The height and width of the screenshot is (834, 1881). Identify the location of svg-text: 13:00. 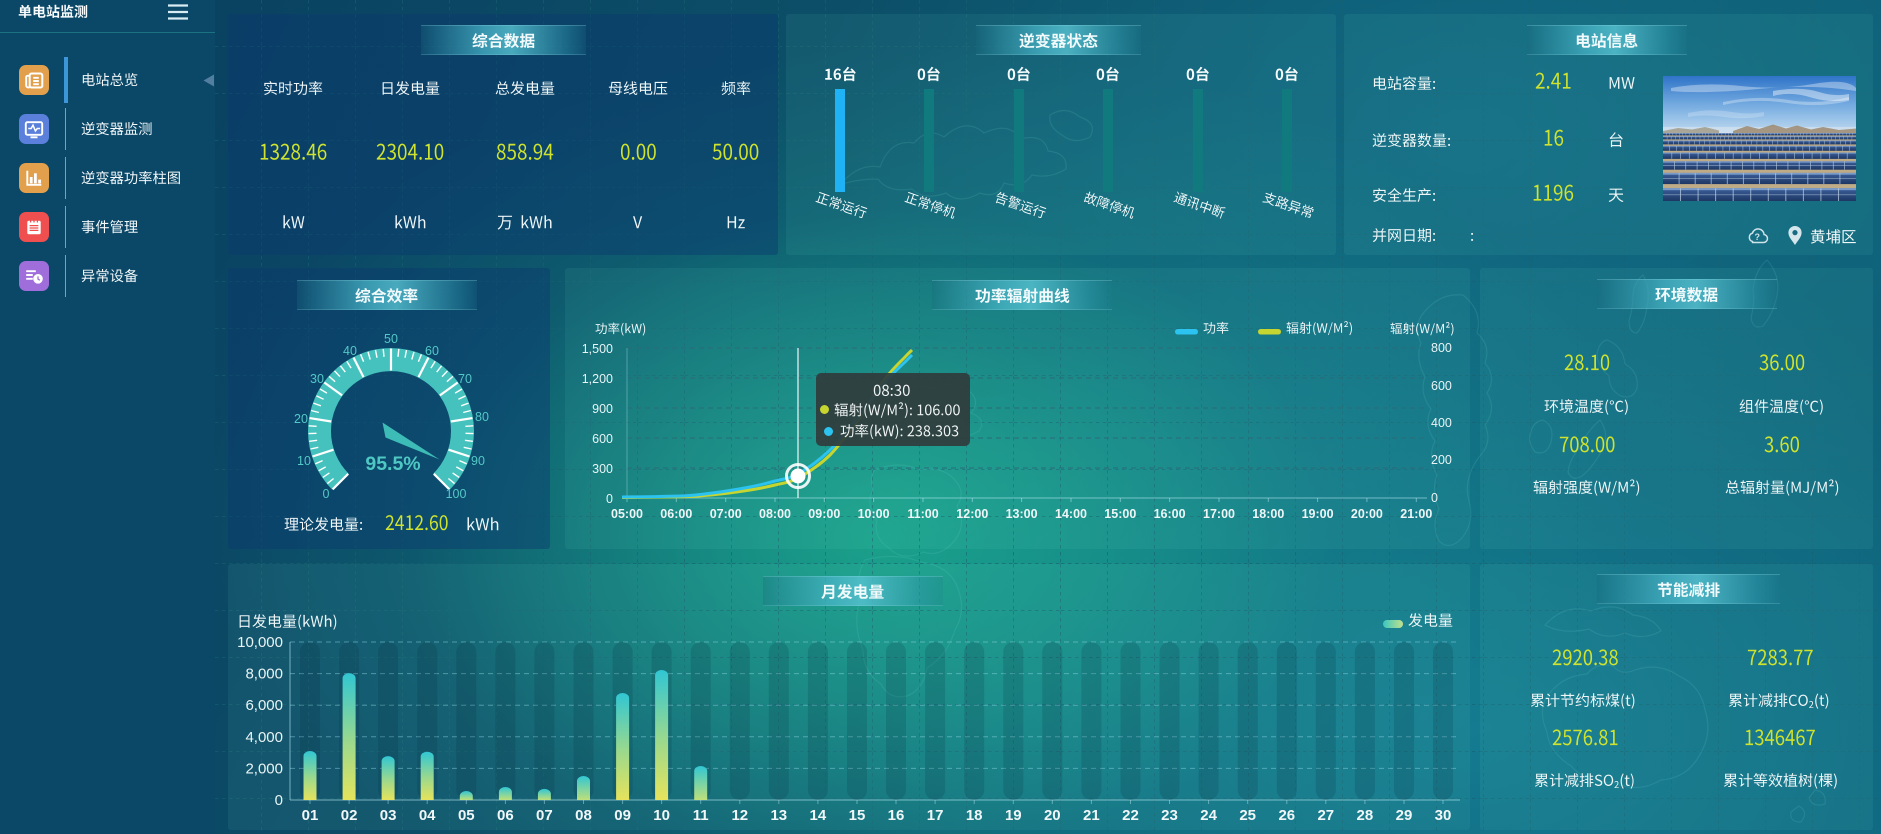
(1022, 514).